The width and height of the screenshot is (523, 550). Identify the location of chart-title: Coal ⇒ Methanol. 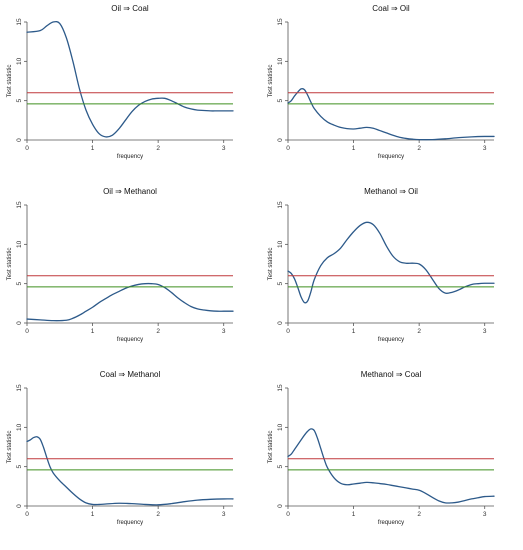
(130, 374).